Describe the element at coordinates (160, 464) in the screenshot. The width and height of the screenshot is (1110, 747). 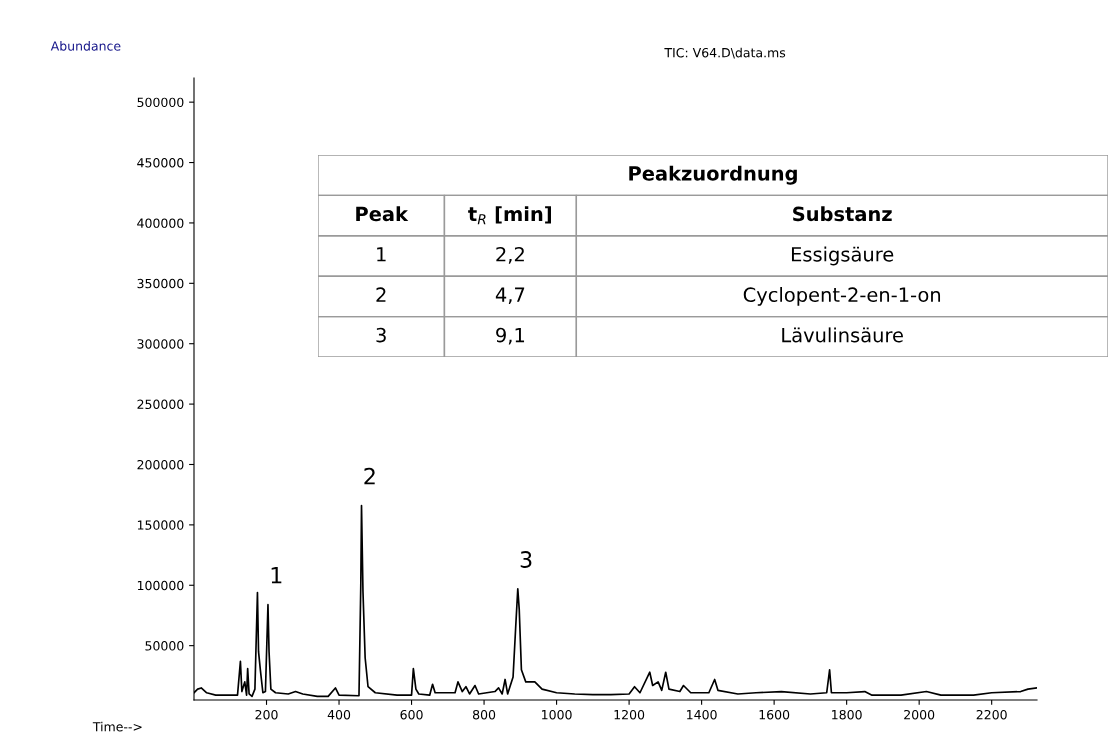
I see `y-tick-label: 200000` at that location.